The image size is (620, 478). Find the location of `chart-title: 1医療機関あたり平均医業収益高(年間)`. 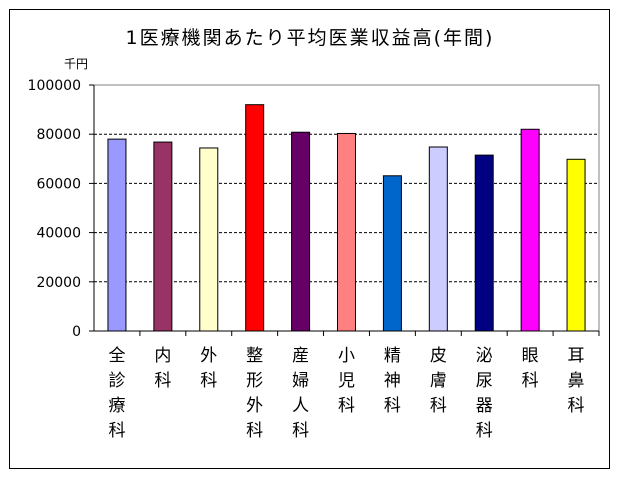

chart-title: 1医療機関あたり平均医業収益高(年間) is located at coordinates (310, 38).